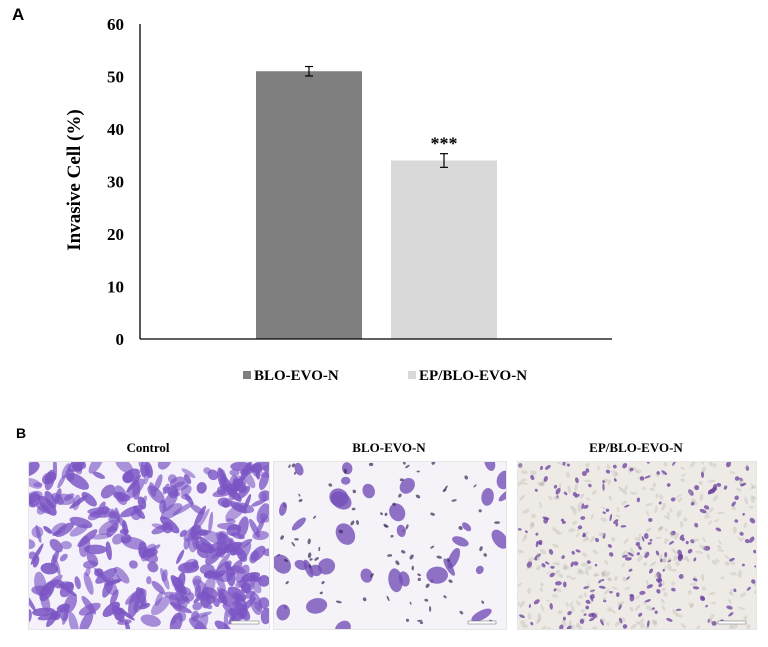  Describe the element at coordinates (115, 182) in the screenshot. I see `y-tick-label: 30` at that location.